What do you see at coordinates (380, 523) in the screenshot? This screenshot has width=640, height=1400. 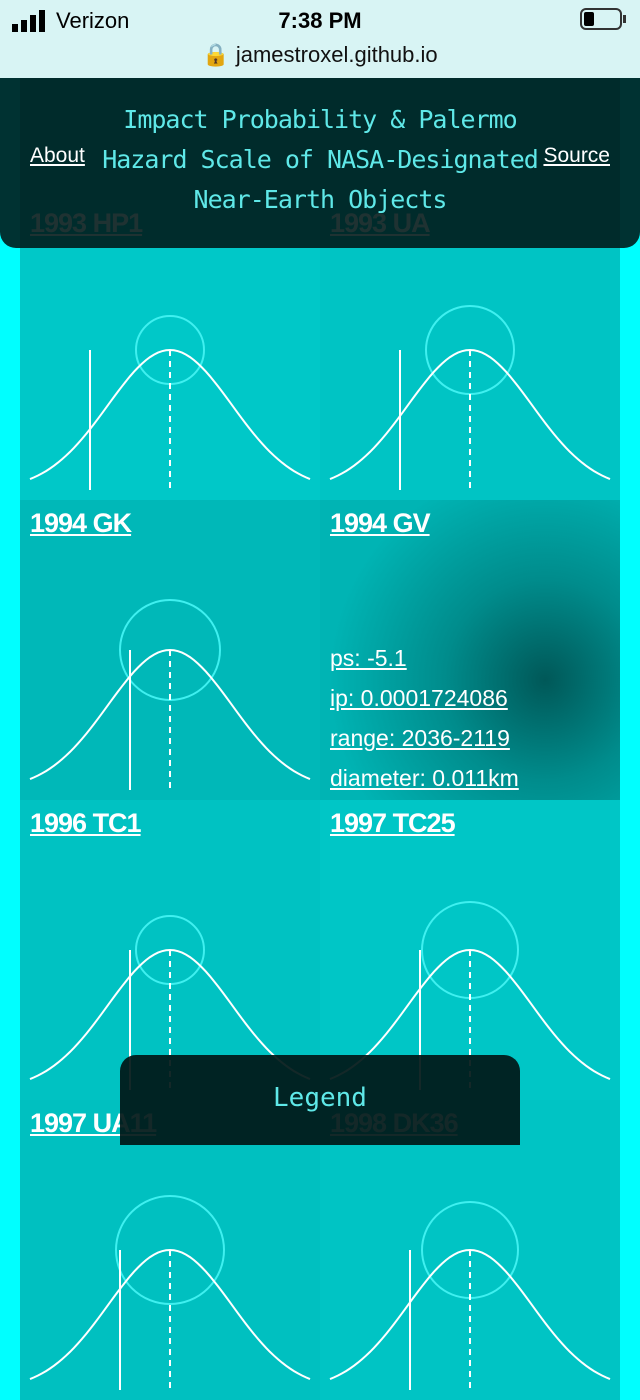 I see `object-name: 1994 GV` at bounding box center [380, 523].